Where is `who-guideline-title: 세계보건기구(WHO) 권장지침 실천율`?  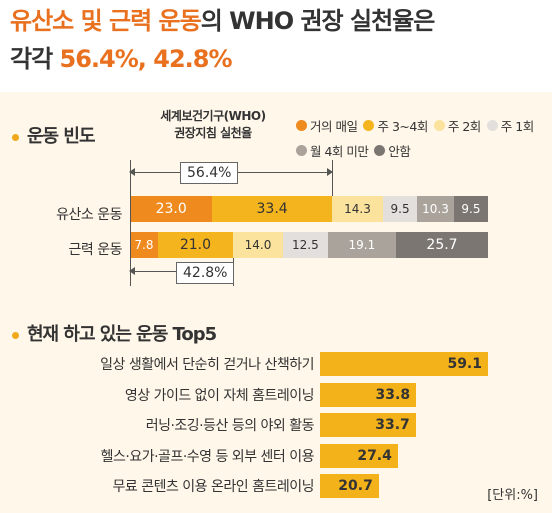 who-guideline-title: 세계보건기구(WHO) 권장지침 실천율 is located at coordinates (213, 125).